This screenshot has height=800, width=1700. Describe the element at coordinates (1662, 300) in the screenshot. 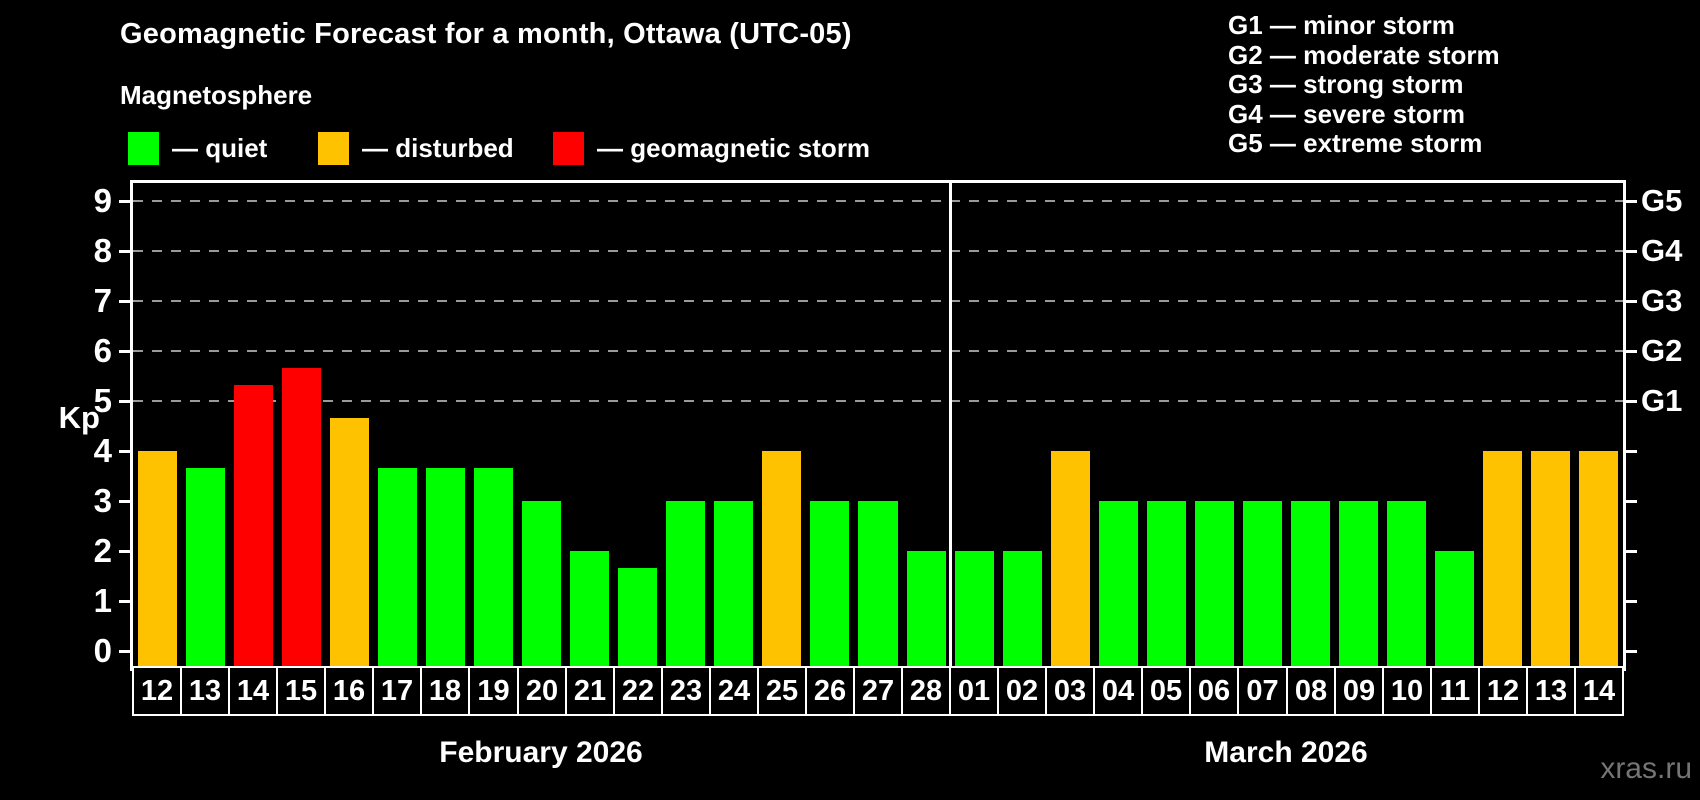

I see `right-axis-label-g3: G3` at that location.